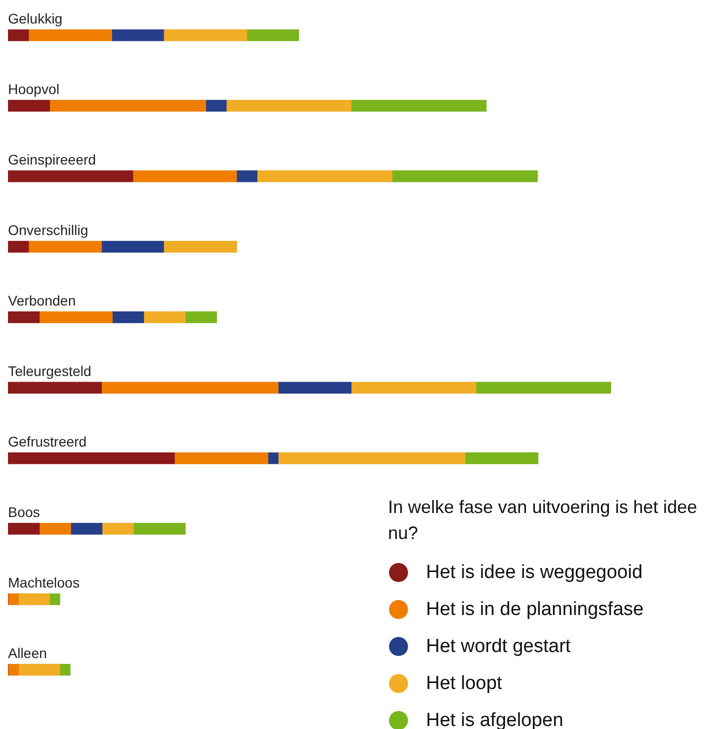 The width and height of the screenshot is (725, 729). I want to click on y-tick-label: Geinspireeerd, so click(52, 159).